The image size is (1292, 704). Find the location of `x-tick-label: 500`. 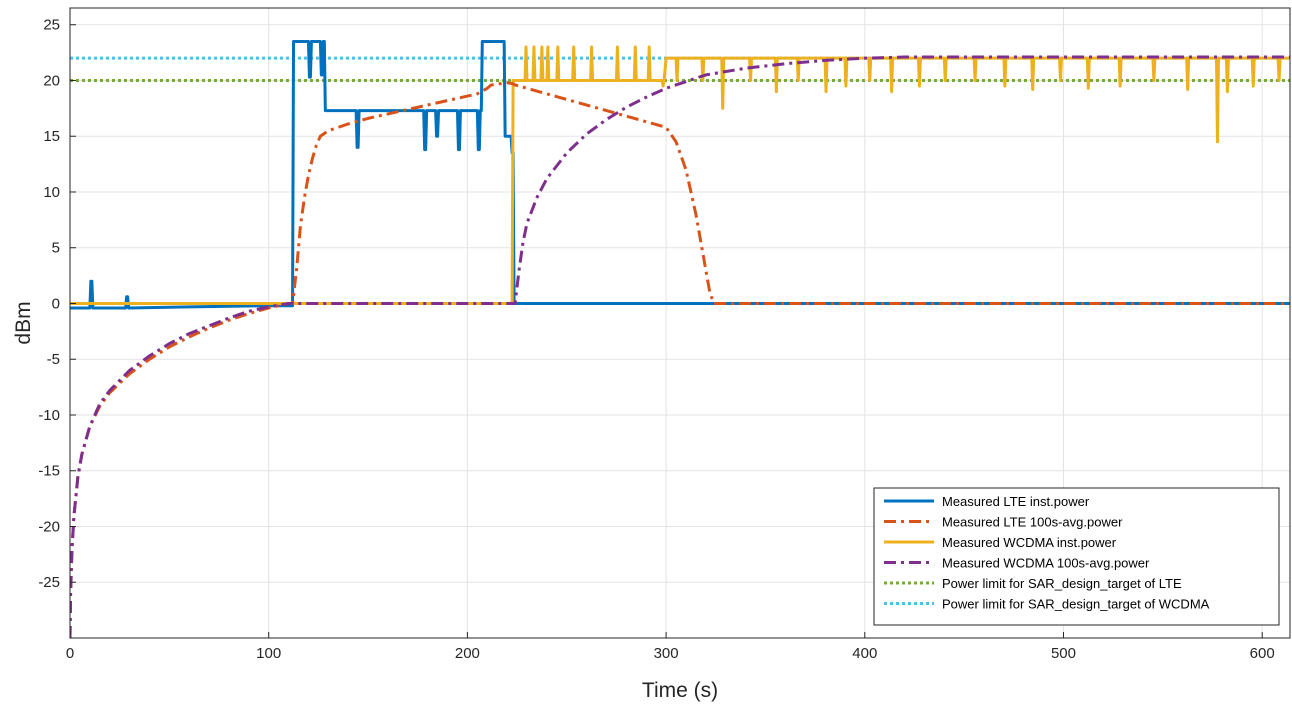

x-tick-label: 500 is located at coordinates (1063, 653).